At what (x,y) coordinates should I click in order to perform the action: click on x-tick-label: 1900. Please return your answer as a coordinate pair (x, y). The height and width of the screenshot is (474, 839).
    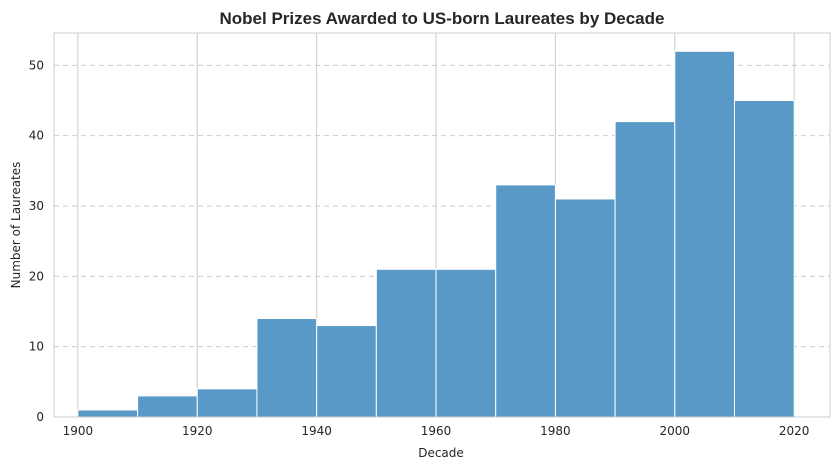
    Looking at the image, I should click on (78, 431).